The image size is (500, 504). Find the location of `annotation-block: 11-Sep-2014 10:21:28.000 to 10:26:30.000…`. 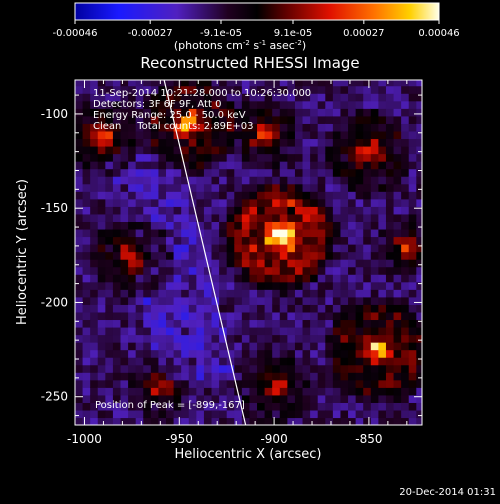

annotation-block: 11-Sep-2014 10:21:28.000 to 10:26:30.000… is located at coordinates (202, 110).